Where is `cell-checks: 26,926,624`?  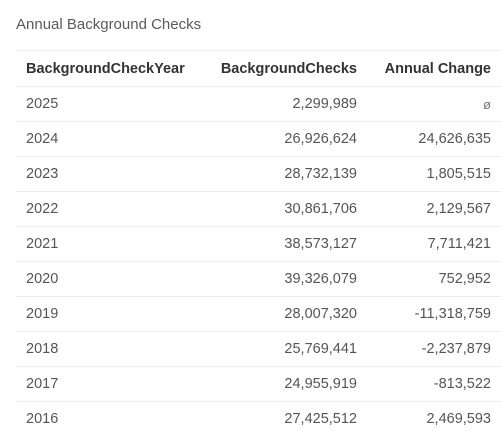
cell-checks: 26,926,624 is located at coordinates (285, 139).